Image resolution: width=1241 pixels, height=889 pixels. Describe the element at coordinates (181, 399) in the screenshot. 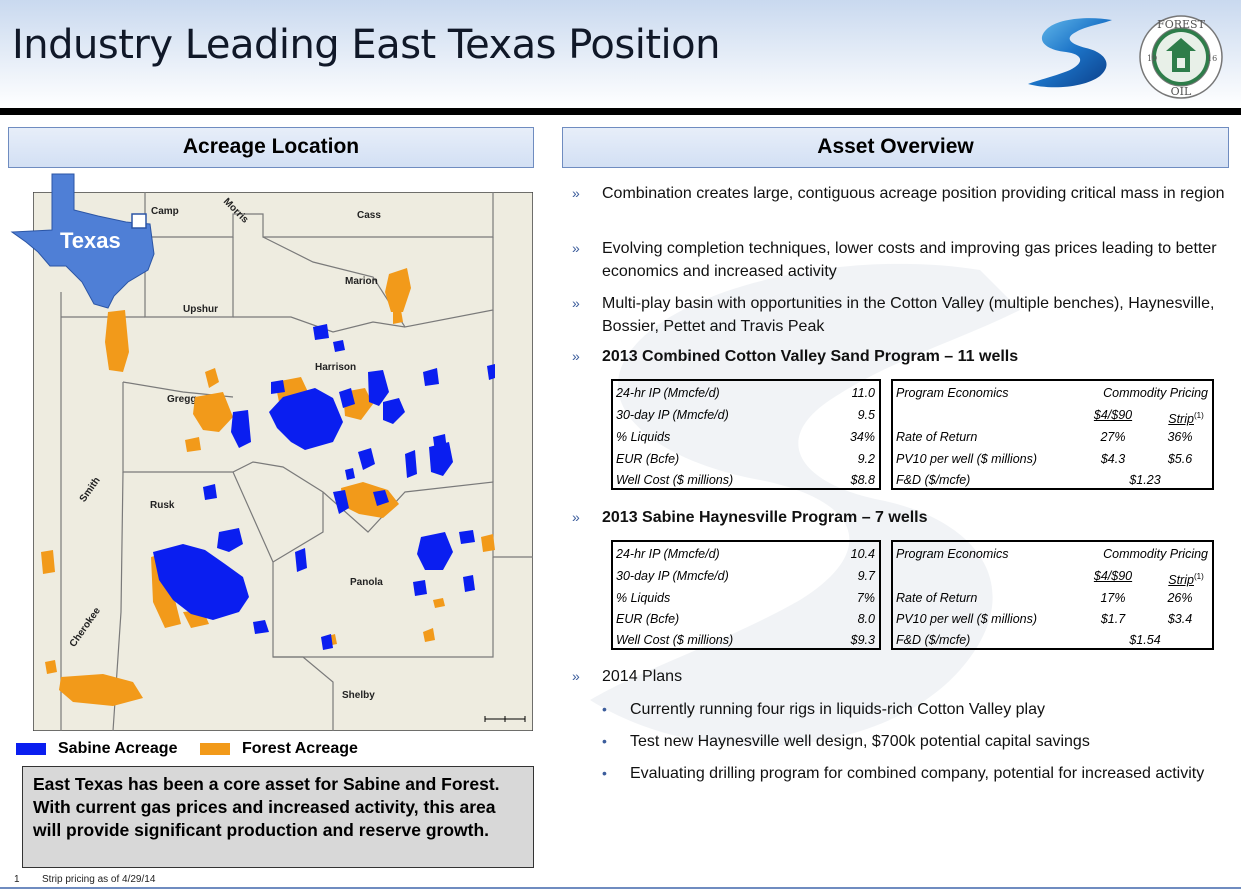

I see `county-label: Gregg` at that location.